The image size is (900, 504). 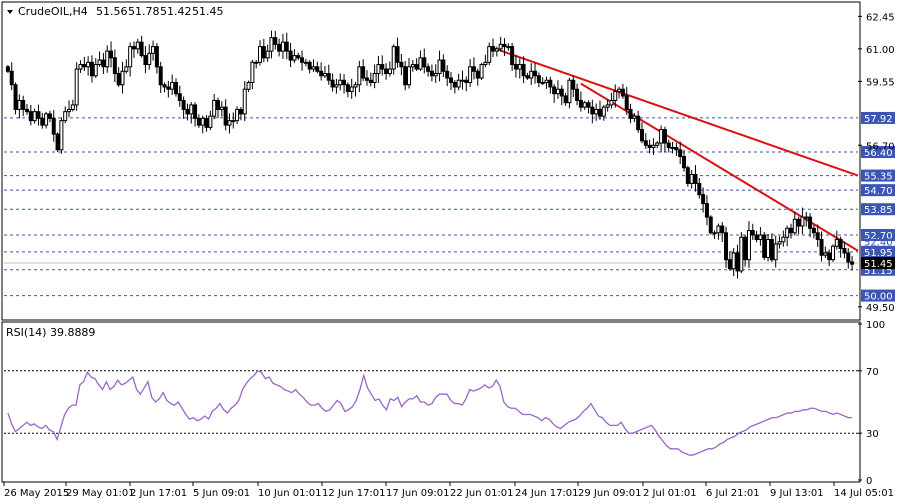 What do you see at coordinates (880, 308) in the screenshot?
I see `y-tick-label-4: 49.50` at bounding box center [880, 308].